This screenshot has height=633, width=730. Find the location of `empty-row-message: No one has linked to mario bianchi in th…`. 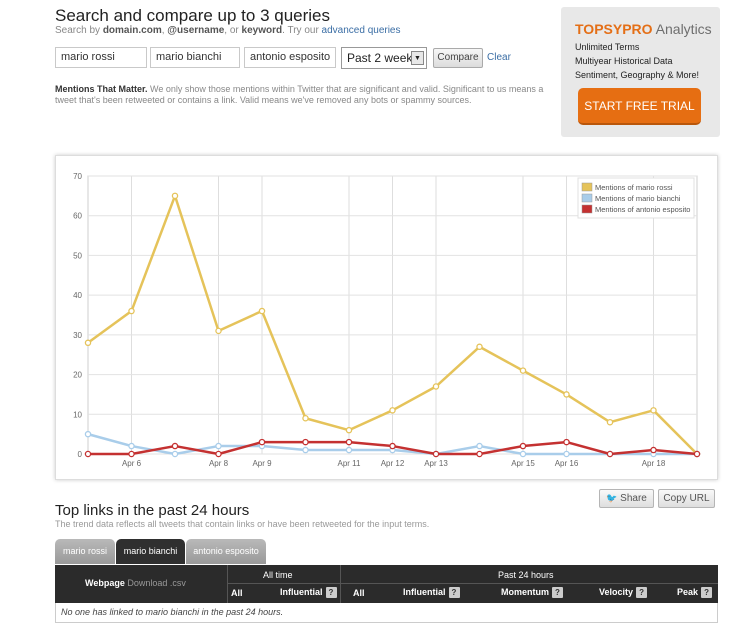

empty-row-message: No one has linked to mario bianchi in th… is located at coordinates (386, 613).